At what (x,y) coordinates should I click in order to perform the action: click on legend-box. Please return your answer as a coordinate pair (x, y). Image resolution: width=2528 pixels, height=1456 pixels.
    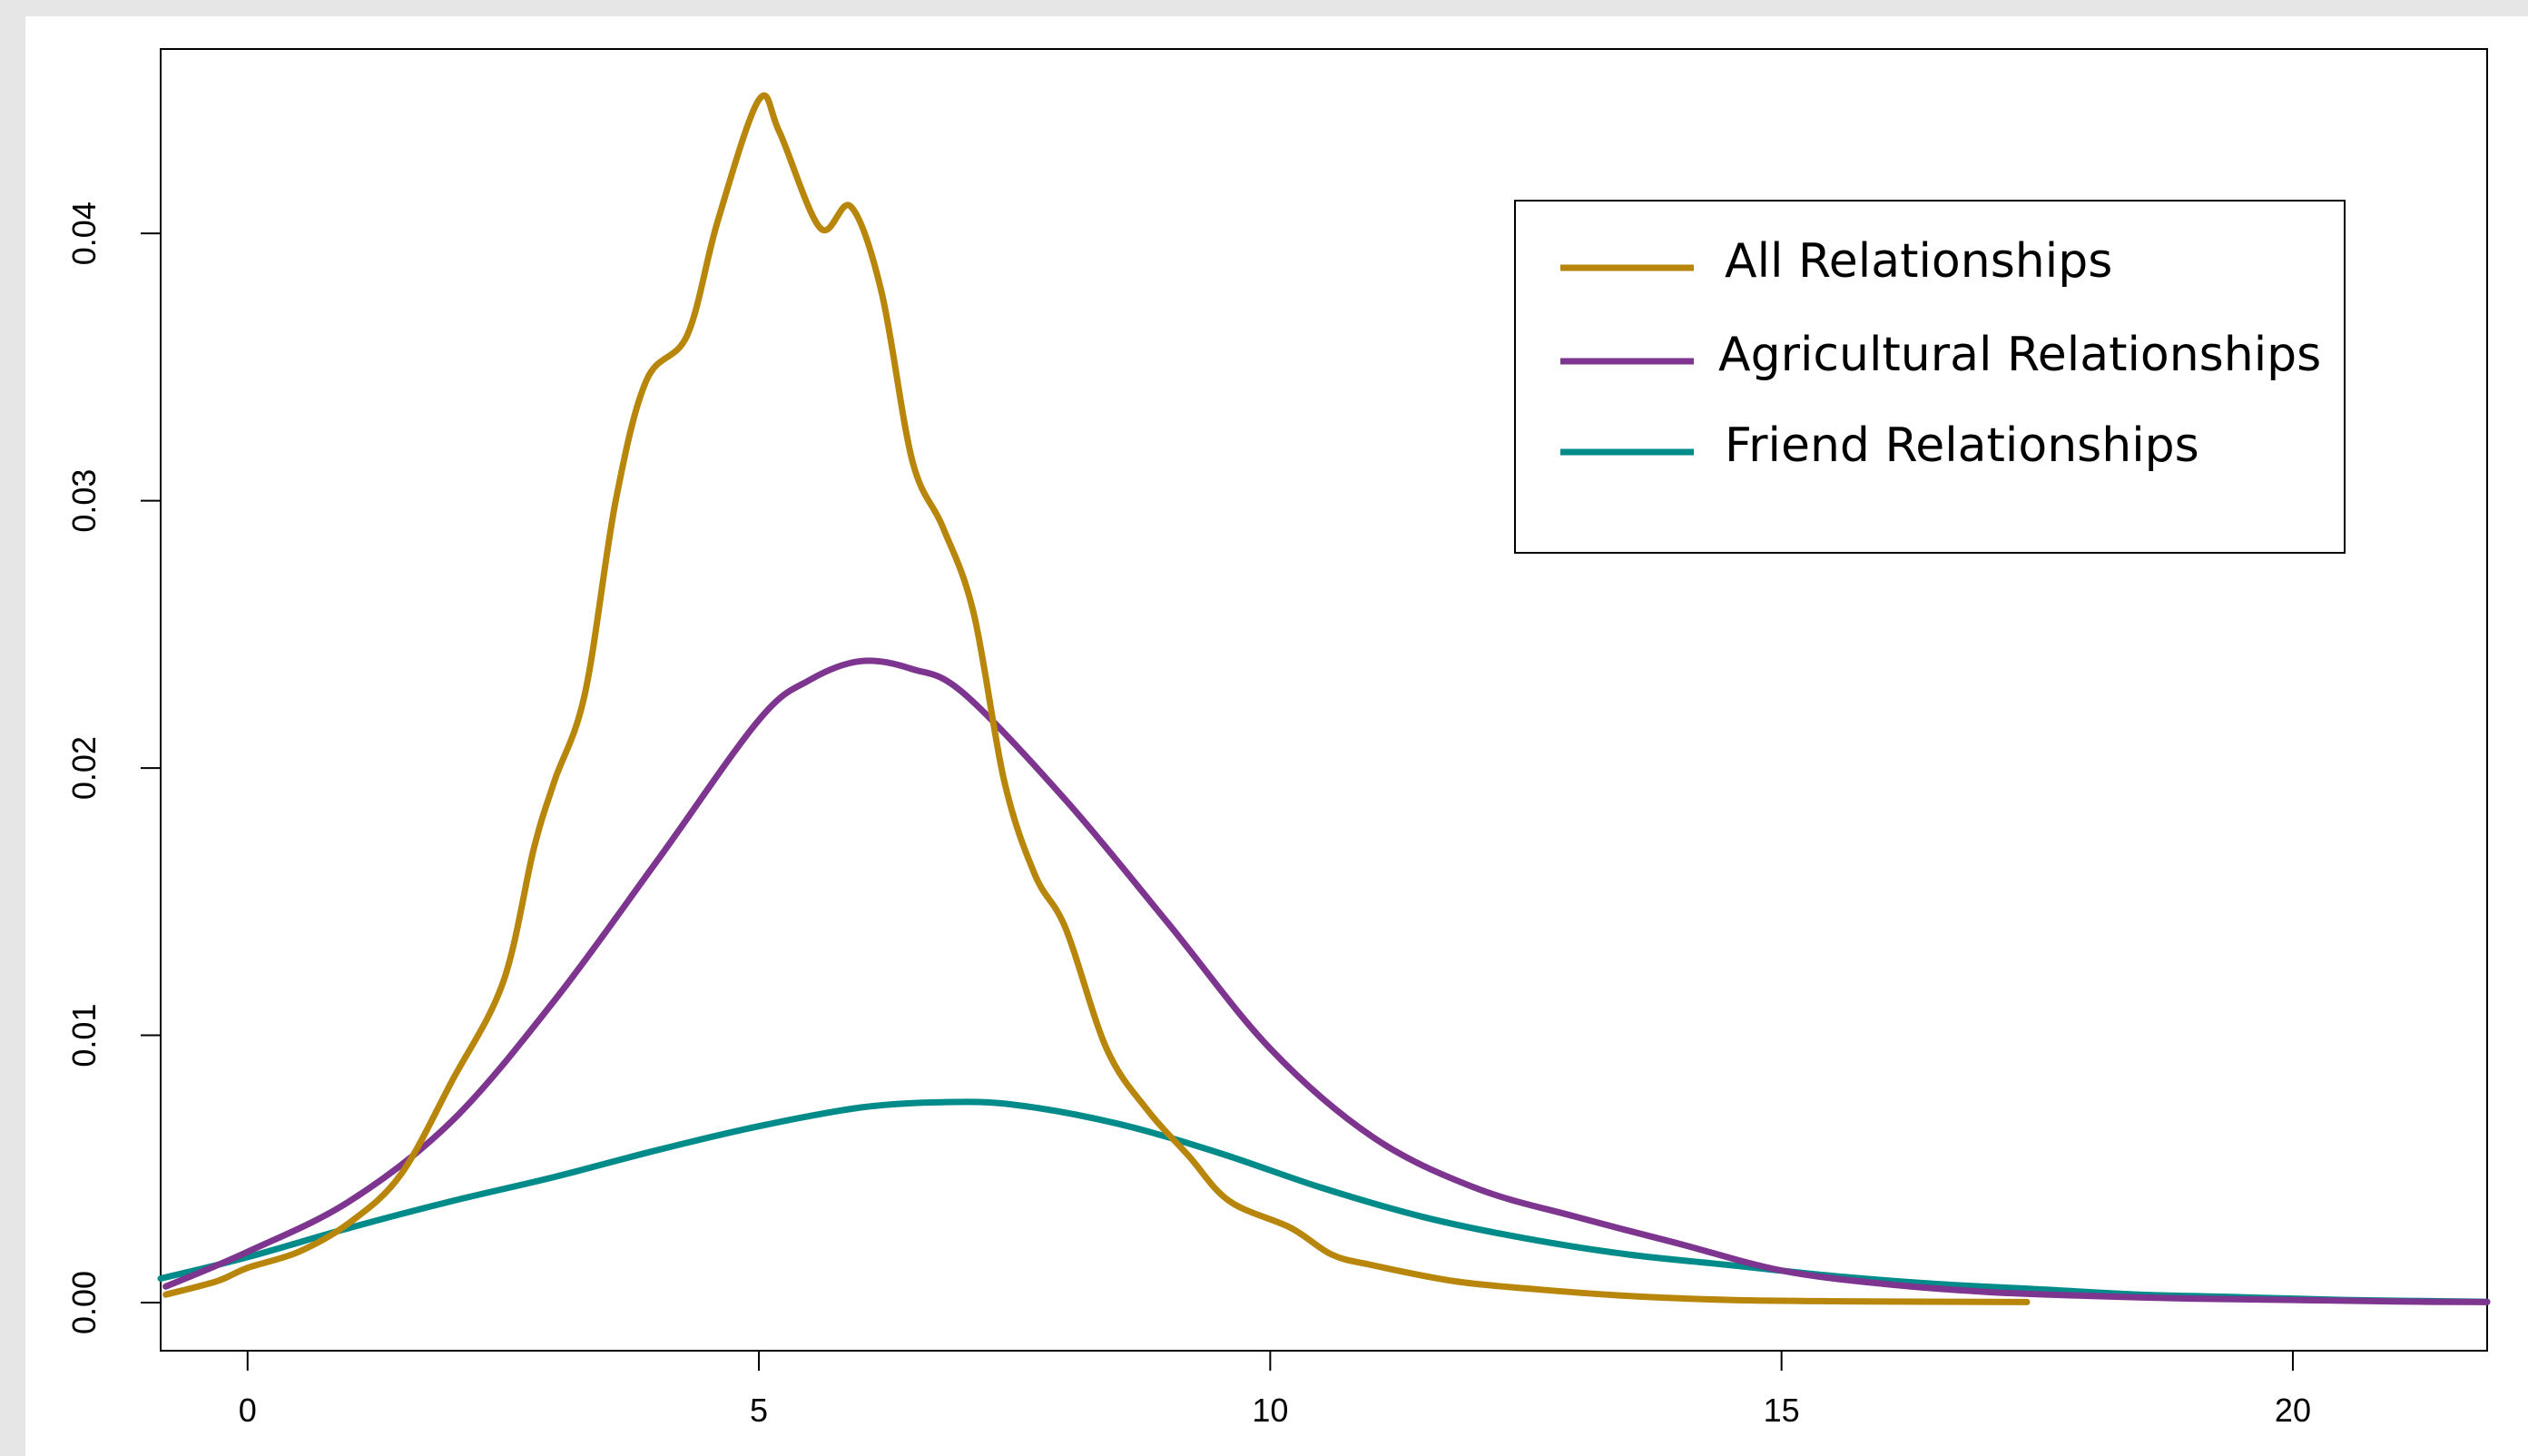
    Looking at the image, I should click on (1930, 377).